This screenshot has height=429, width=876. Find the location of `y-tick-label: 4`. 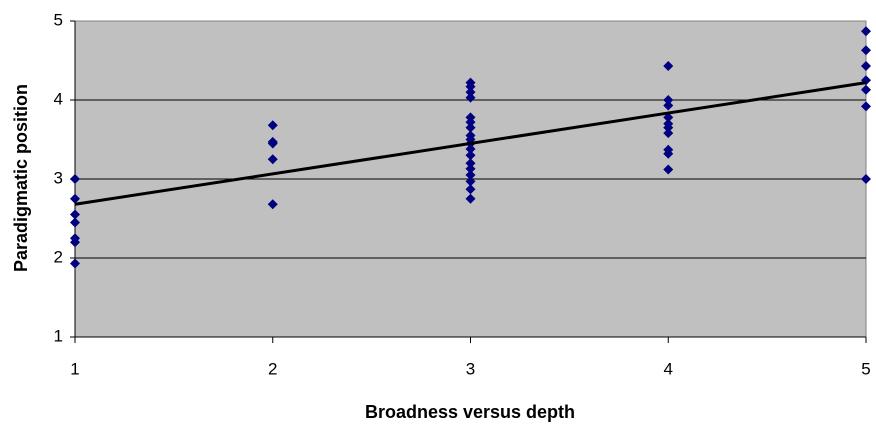

y-tick-label: 4 is located at coordinates (58, 98).